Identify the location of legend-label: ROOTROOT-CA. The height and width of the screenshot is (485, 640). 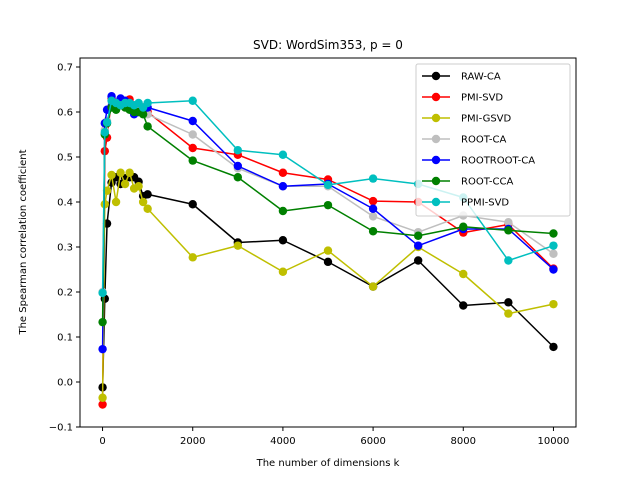
(498, 161).